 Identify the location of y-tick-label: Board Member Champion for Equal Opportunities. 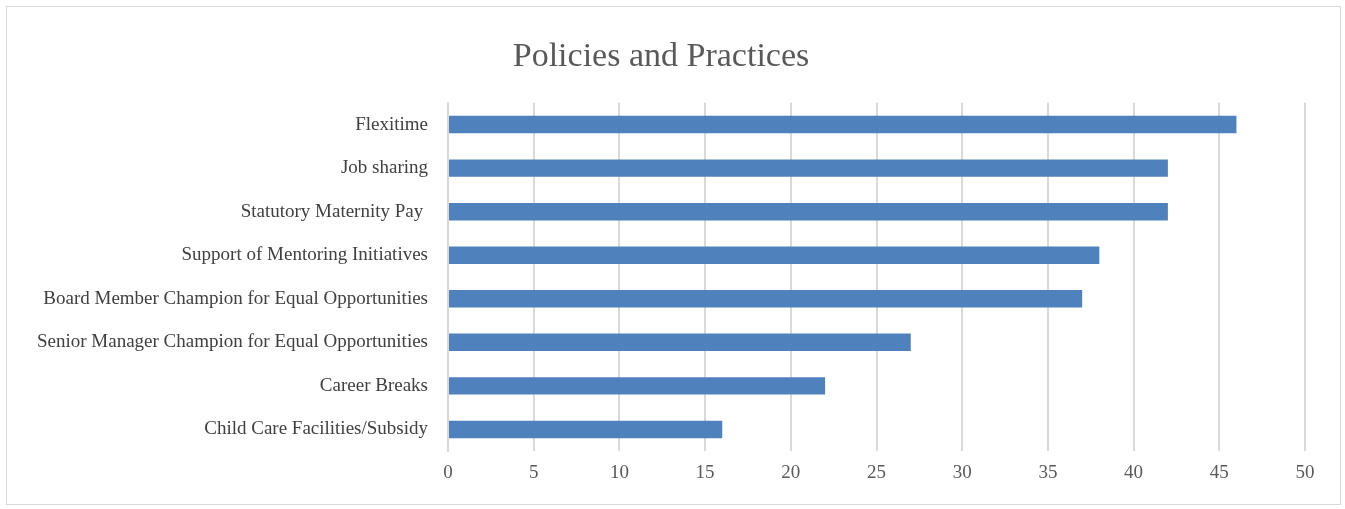
(235, 297).